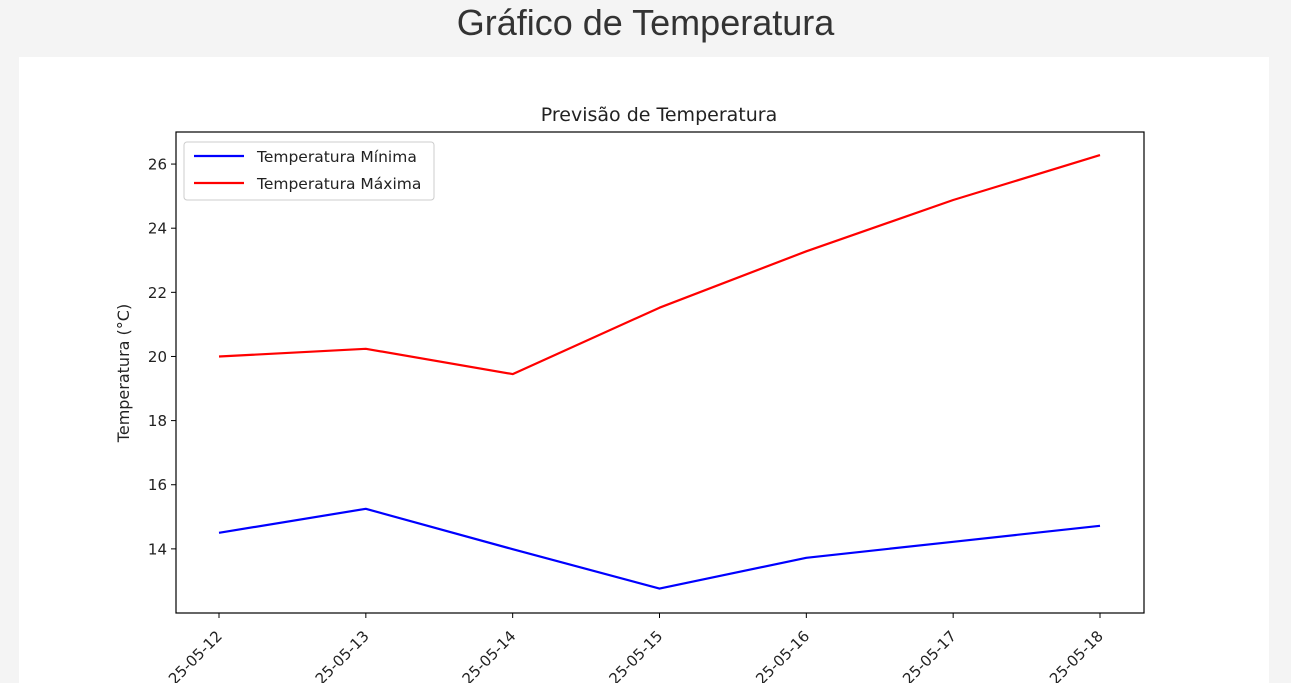 The image size is (1291, 683). What do you see at coordinates (157, 485) in the screenshot?
I see `y-tick-label: 16` at bounding box center [157, 485].